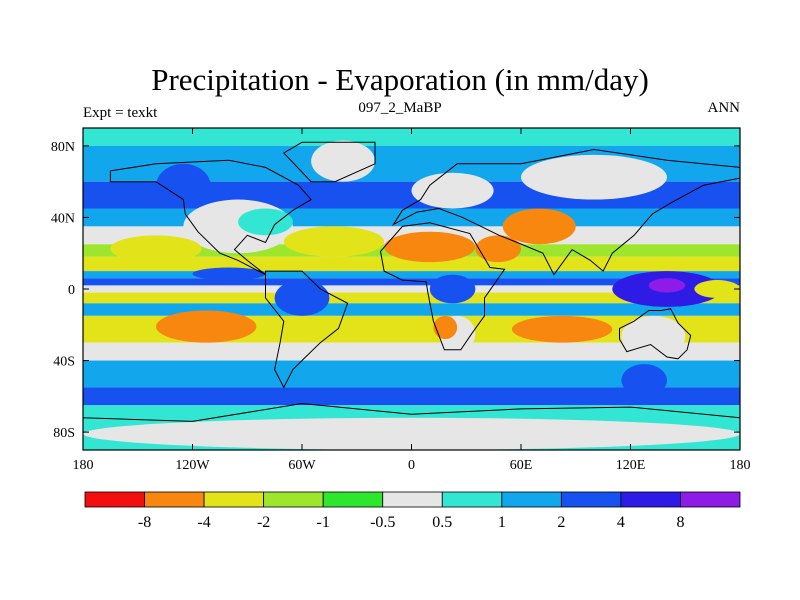 The image size is (800, 600). I want to click on y-tick-label: 40N, so click(63, 218).